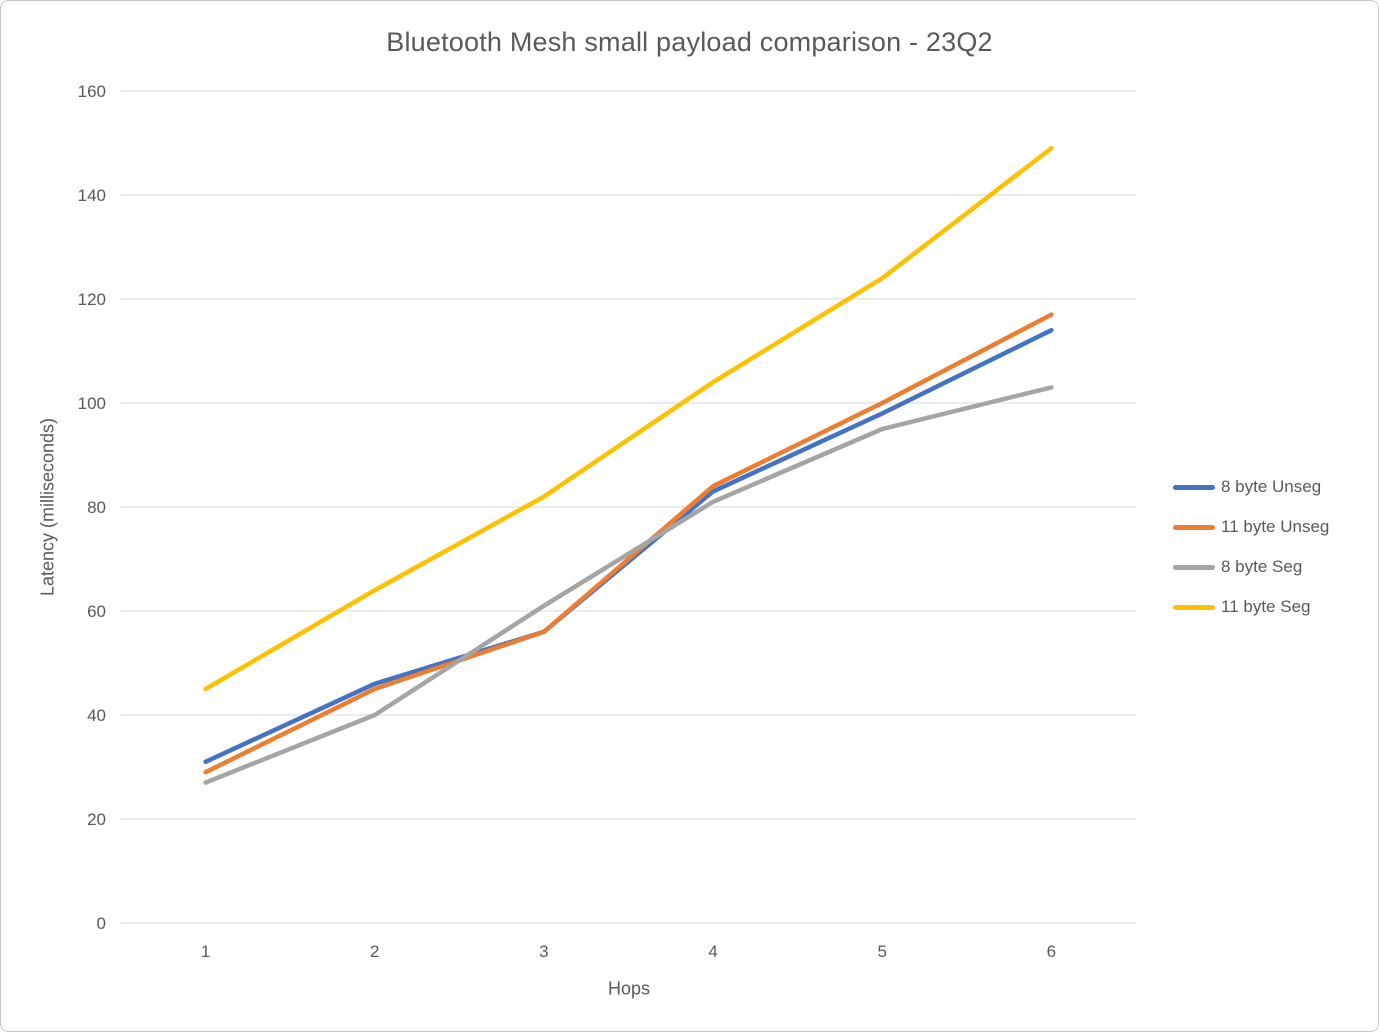  Describe the element at coordinates (96, 819) in the screenshot. I see `y-tick-label-20: 20` at that location.